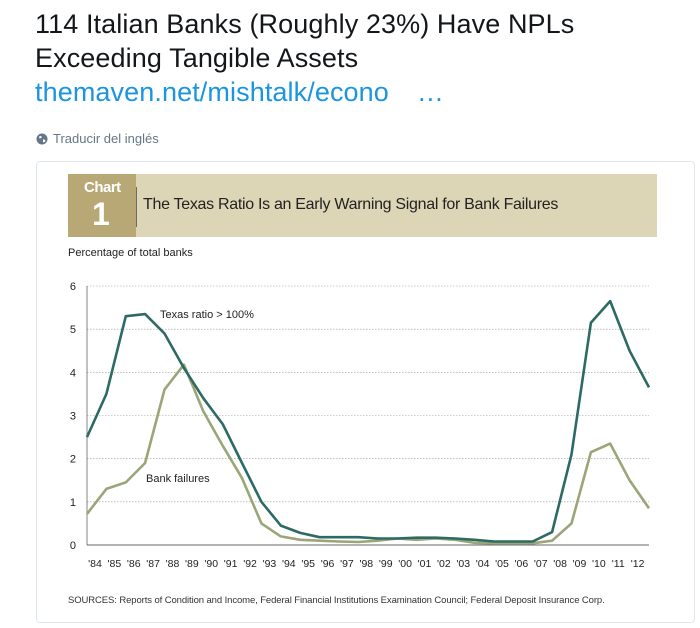 The height and width of the screenshot is (628, 700). I want to click on y-tick-label: 1, so click(73, 503).